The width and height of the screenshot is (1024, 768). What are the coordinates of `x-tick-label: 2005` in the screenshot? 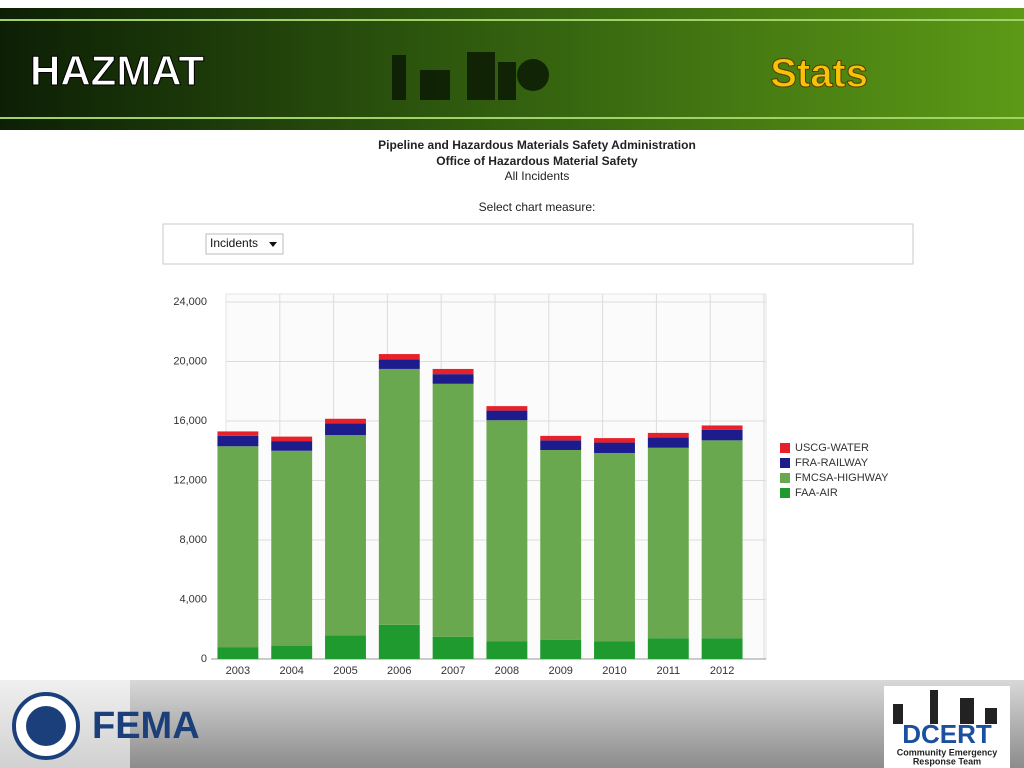 It's located at (345, 671).